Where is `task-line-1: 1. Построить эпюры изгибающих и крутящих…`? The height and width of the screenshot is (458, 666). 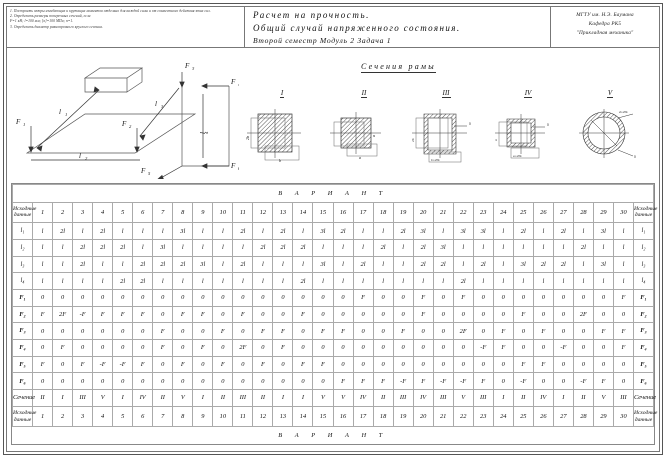
task-line-1: 1. Построить эпюры изгибающих и крутящих… is located at coordinates (110, 11).